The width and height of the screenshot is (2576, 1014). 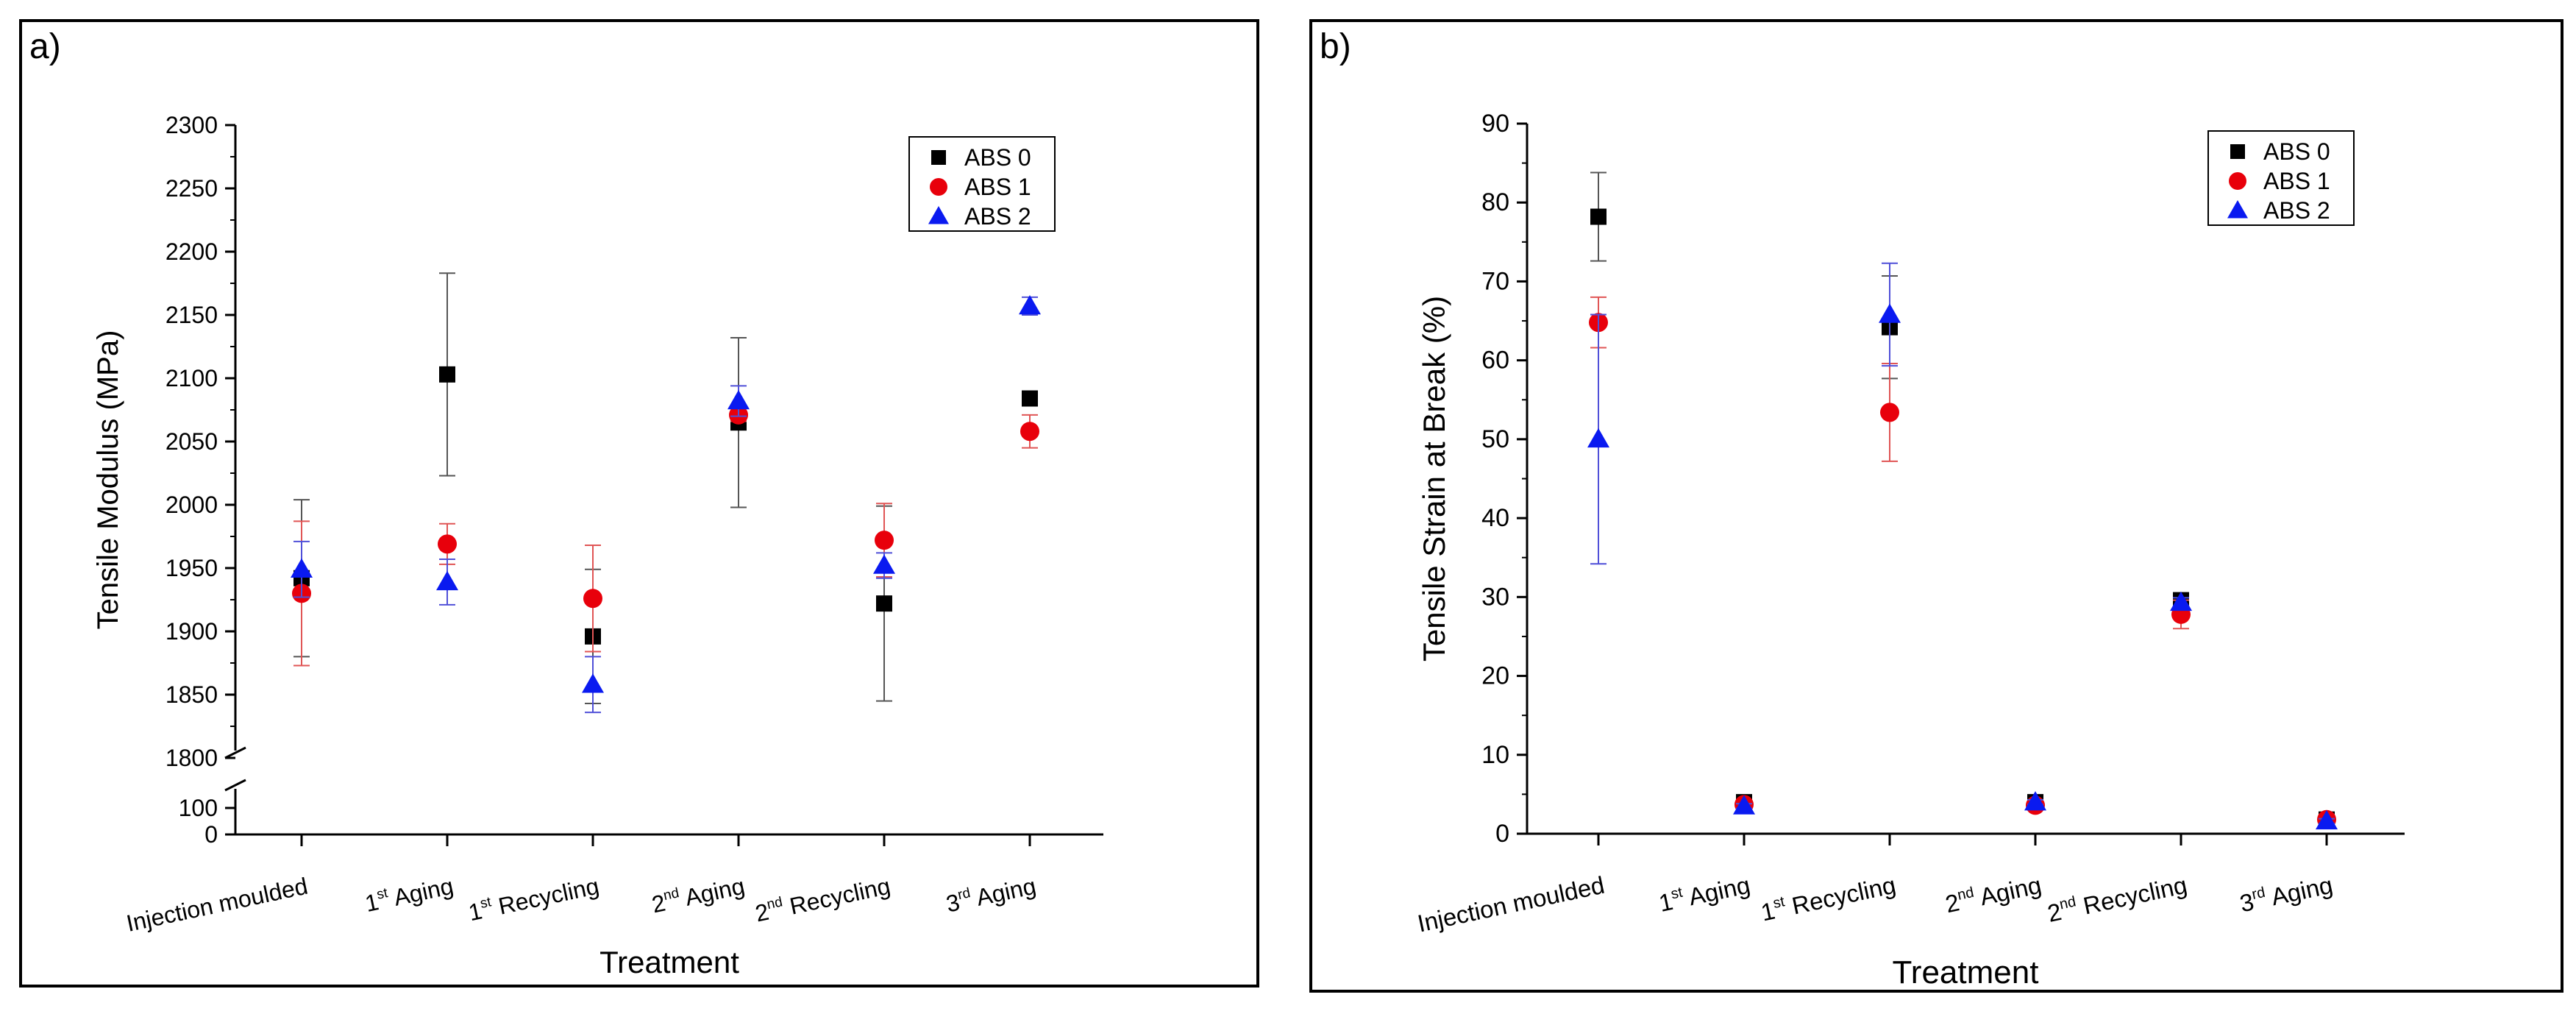 What do you see at coordinates (1495, 518) in the screenshot?
I see `y-tick-label: 40` at bounding box center [1495, 518].